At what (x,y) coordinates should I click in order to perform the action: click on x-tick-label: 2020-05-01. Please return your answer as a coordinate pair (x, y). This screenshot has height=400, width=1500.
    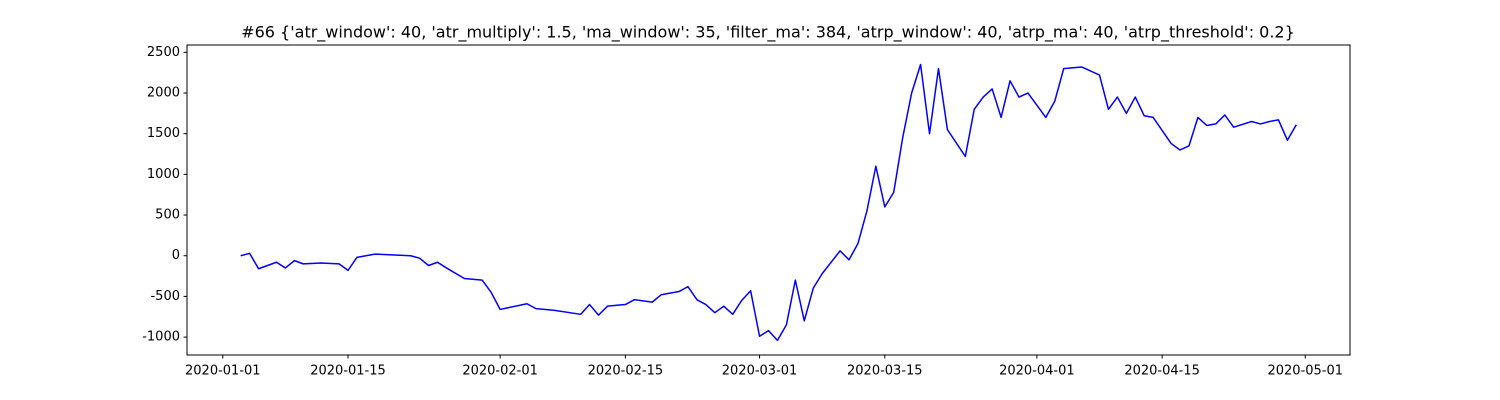
    Looking at the image, I should click on (1305, 371).